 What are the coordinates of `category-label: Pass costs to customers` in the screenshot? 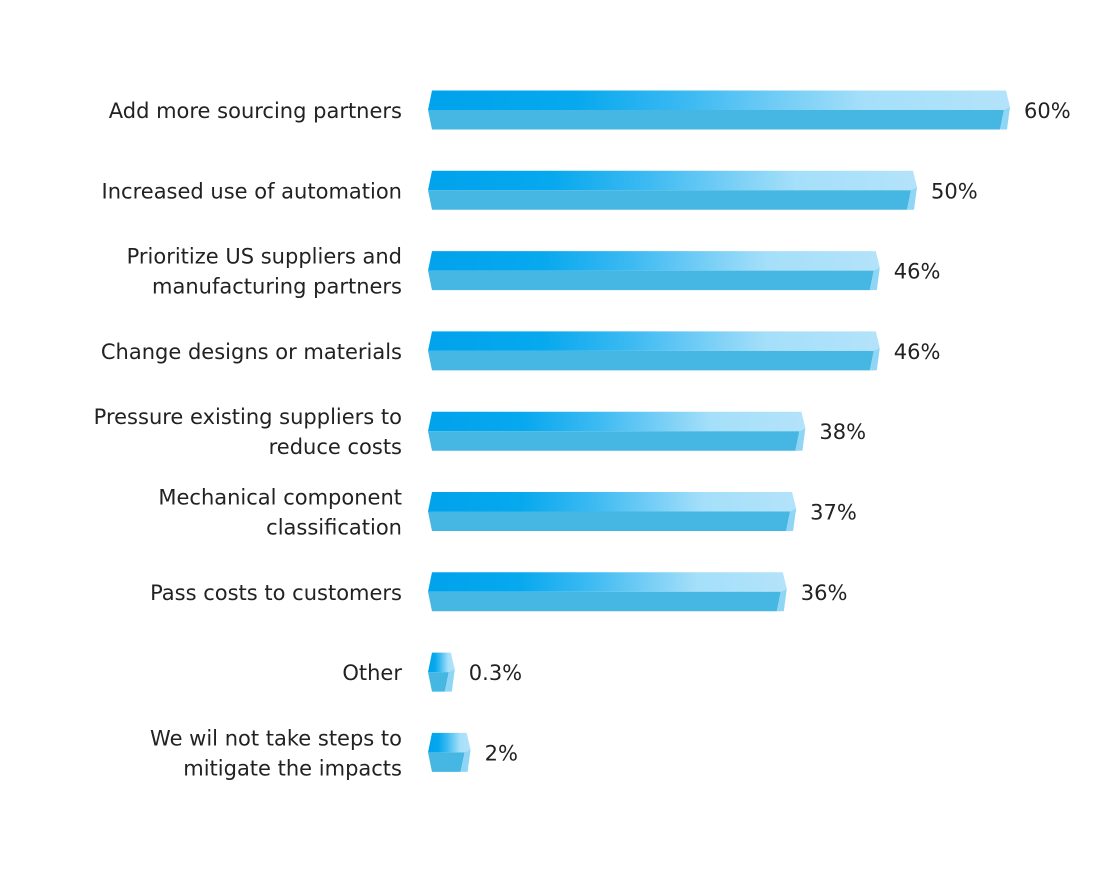 It's located at (276, 593).